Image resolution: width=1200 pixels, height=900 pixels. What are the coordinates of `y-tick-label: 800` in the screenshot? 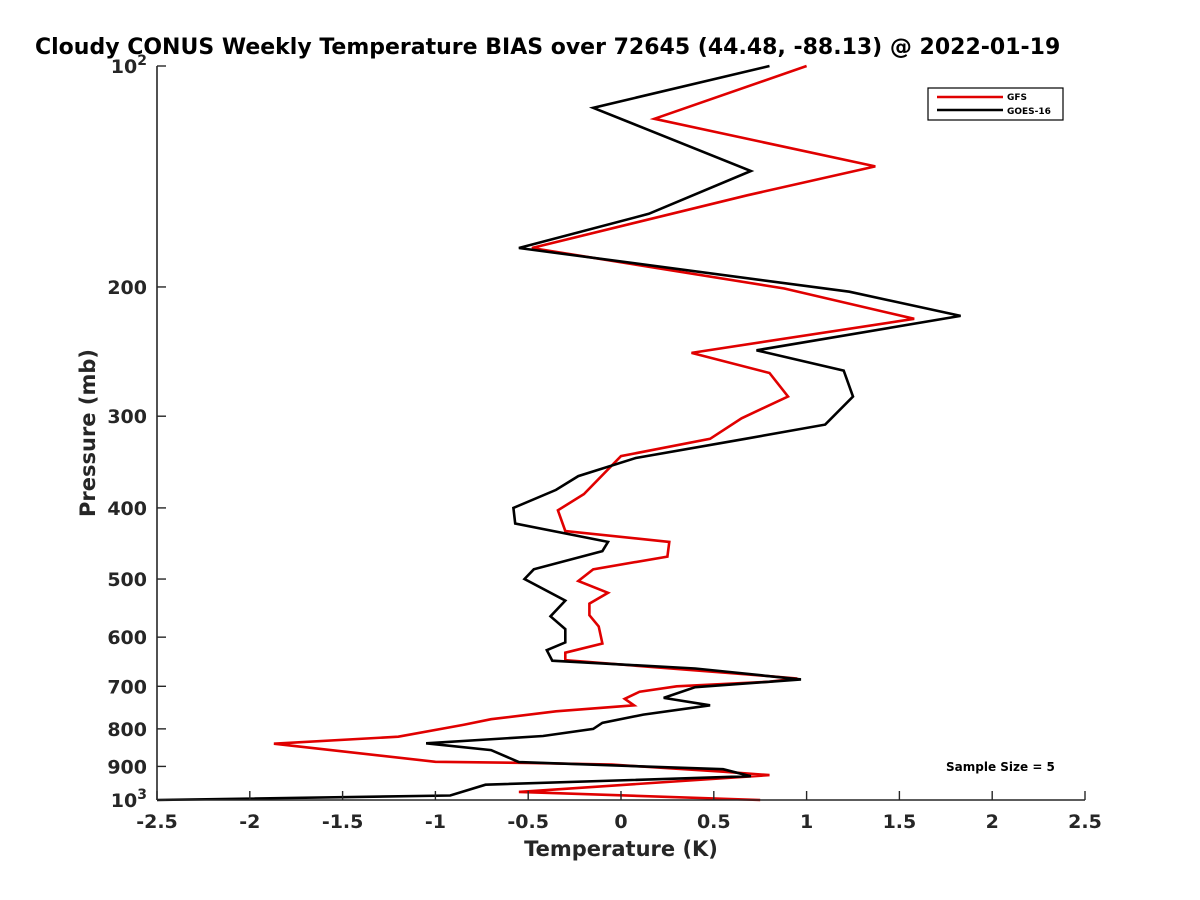 It's located at (127, 730).